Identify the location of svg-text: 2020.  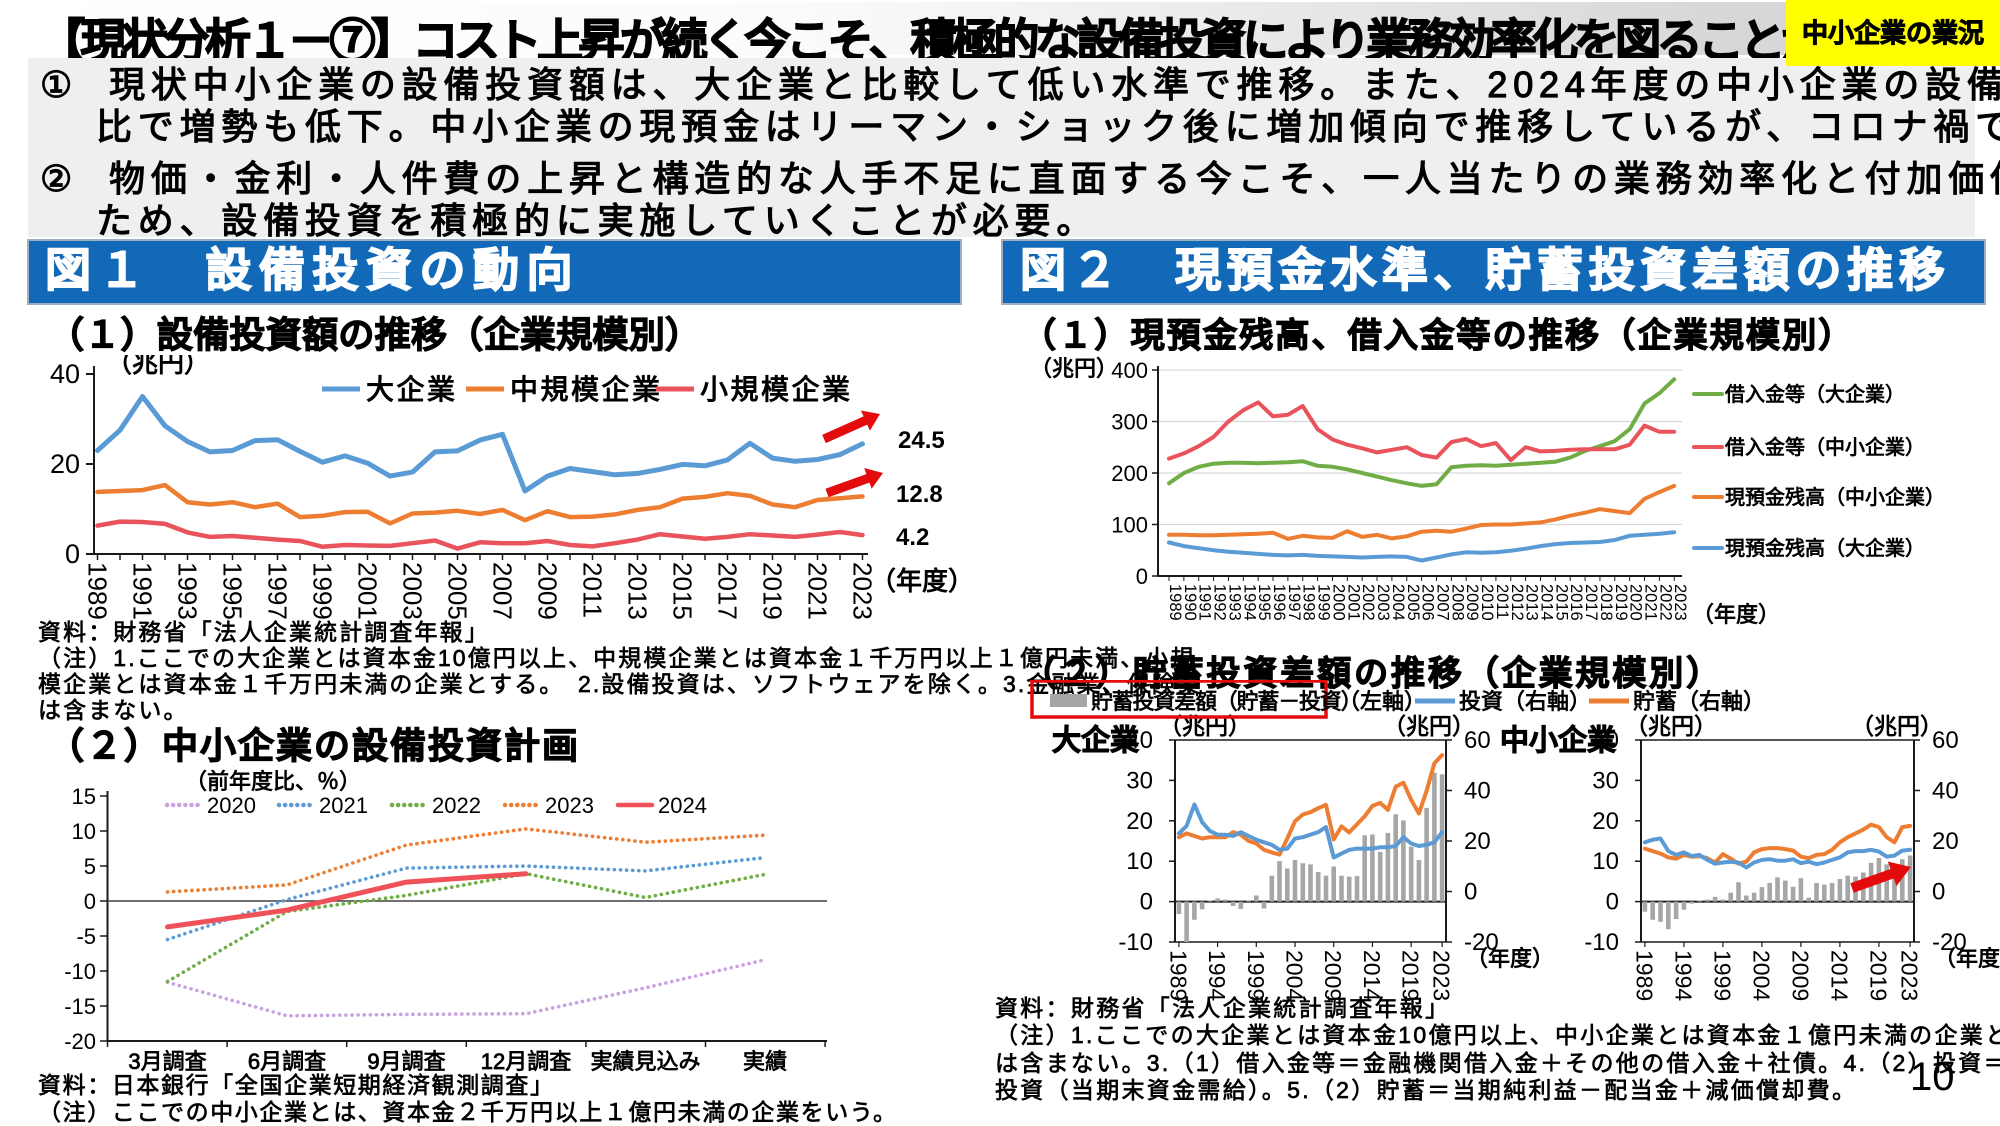
(1636, 602).